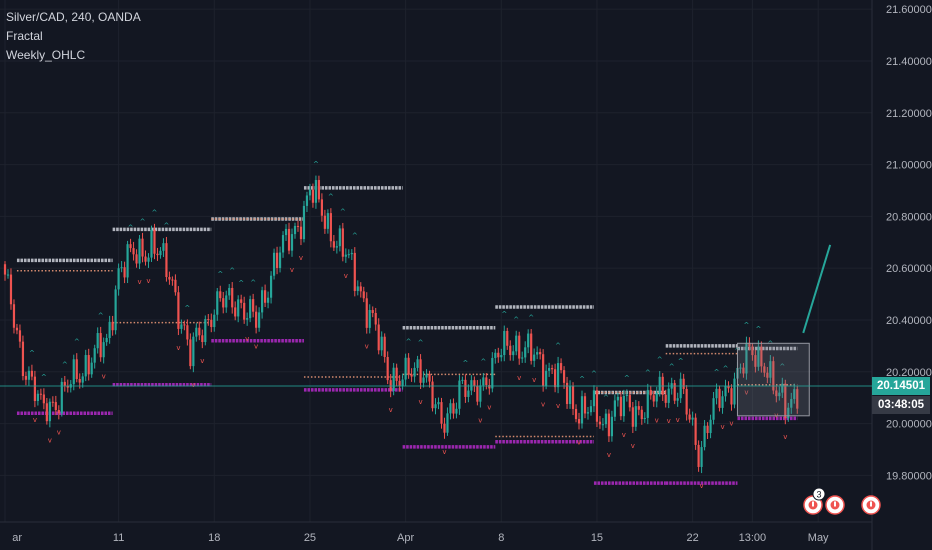  What do you see at coordinates (310, 538) in the screenshot?
I see `time-axis-label: 25` at bounding box center [310, 538].